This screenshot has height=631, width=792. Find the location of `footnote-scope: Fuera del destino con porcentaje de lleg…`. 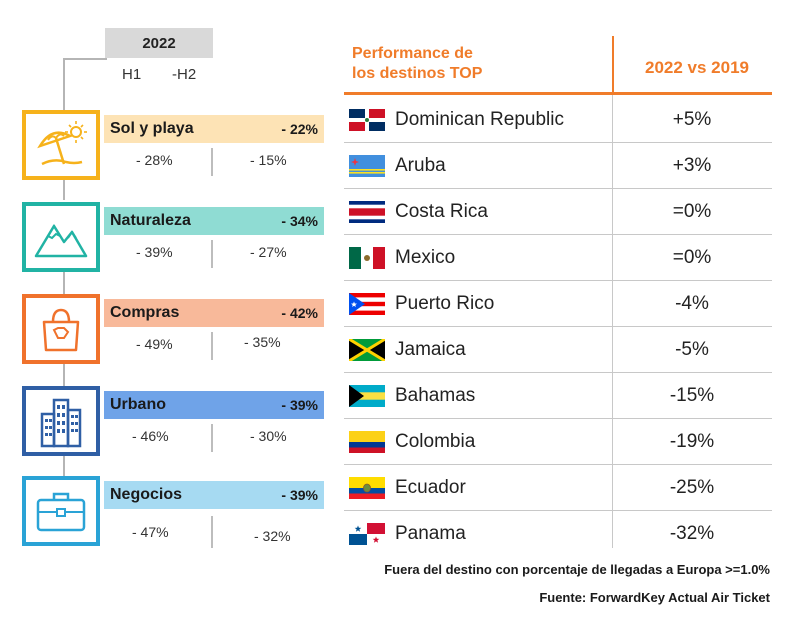

footnote-scope: Fuera del destino con porcentaje de lleg… is located at coordinates (577, 569).